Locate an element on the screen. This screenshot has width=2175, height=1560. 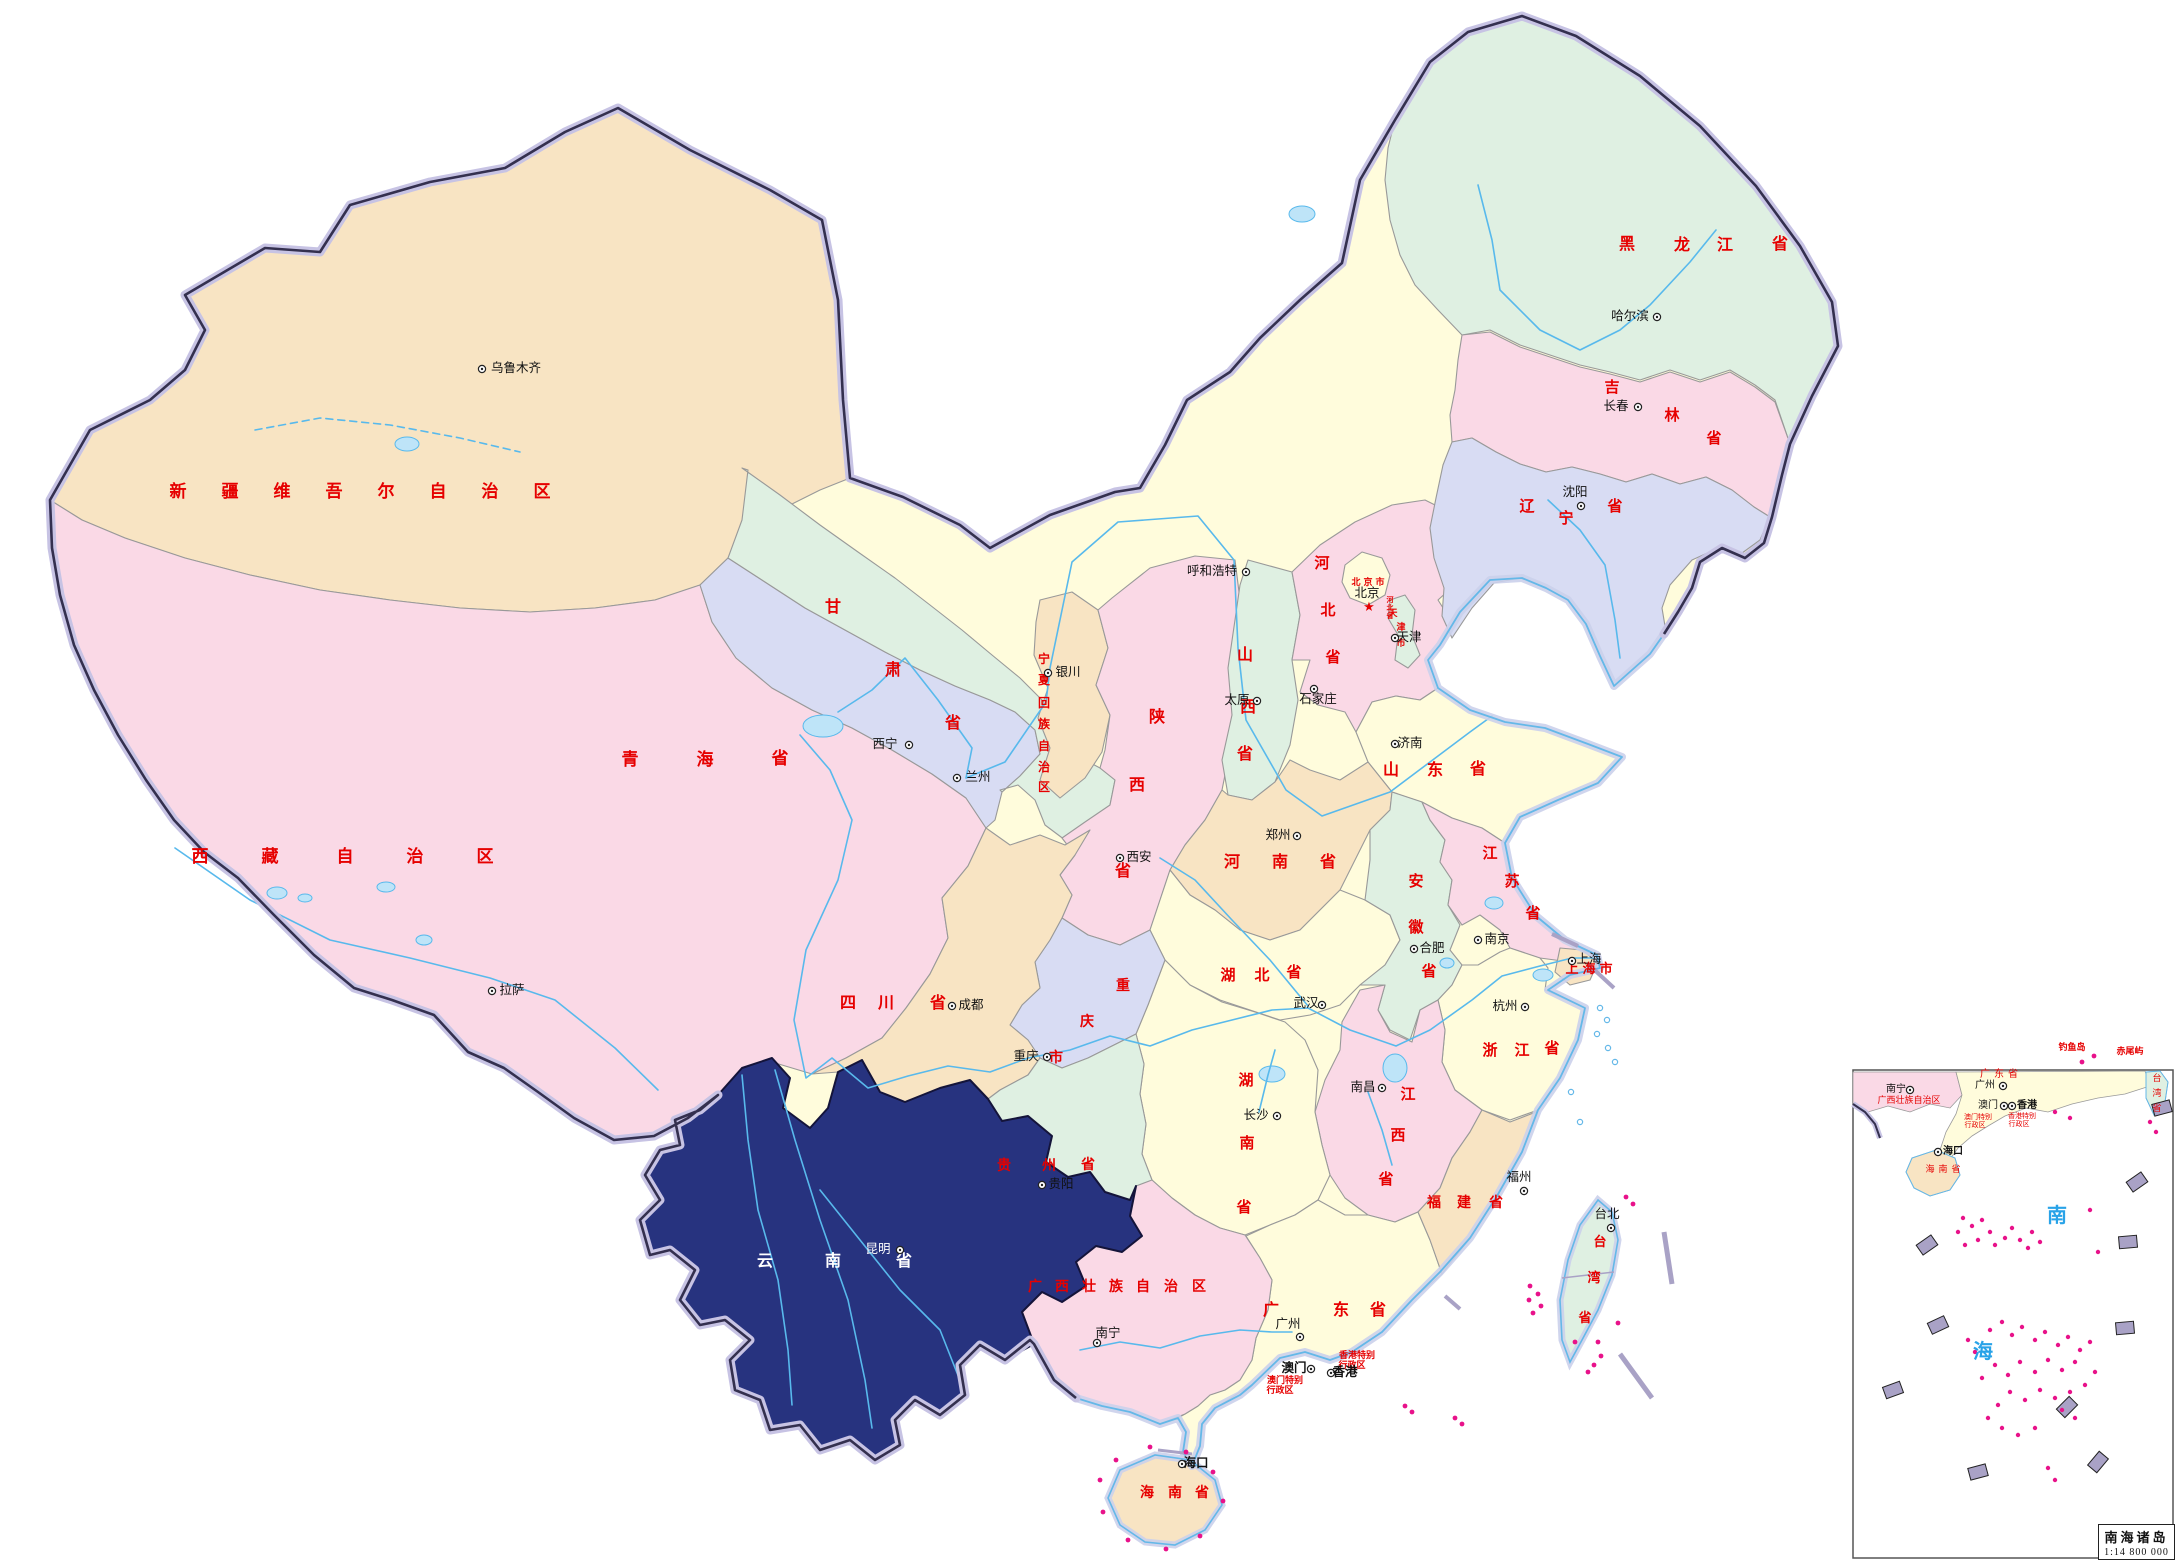
city-label: 西安 is located at coordinates (1138, 856).